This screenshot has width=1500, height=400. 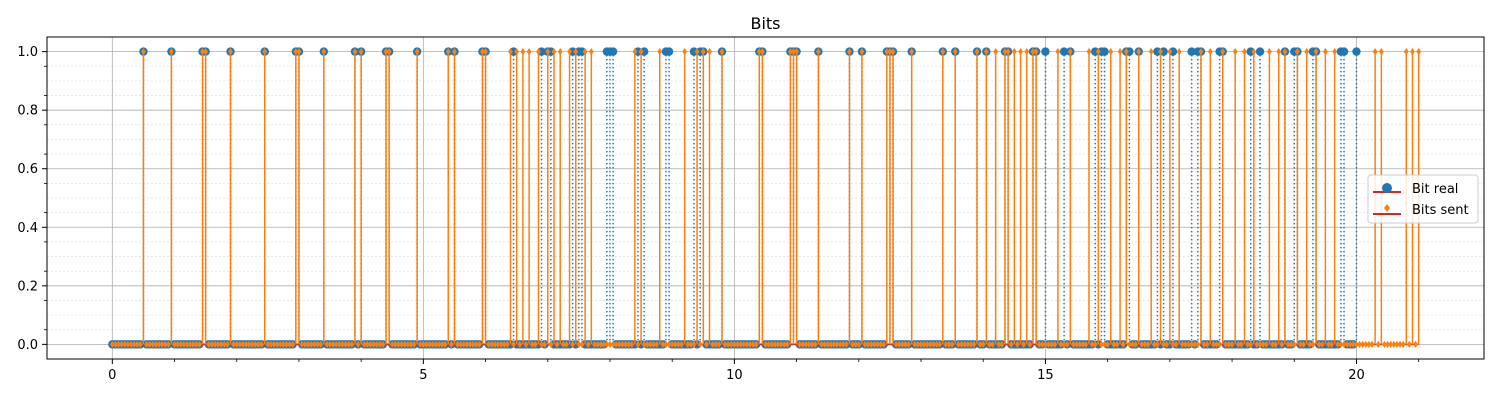 I want to click on legend-label-real: Bit real, so click(x=1435, y=189).